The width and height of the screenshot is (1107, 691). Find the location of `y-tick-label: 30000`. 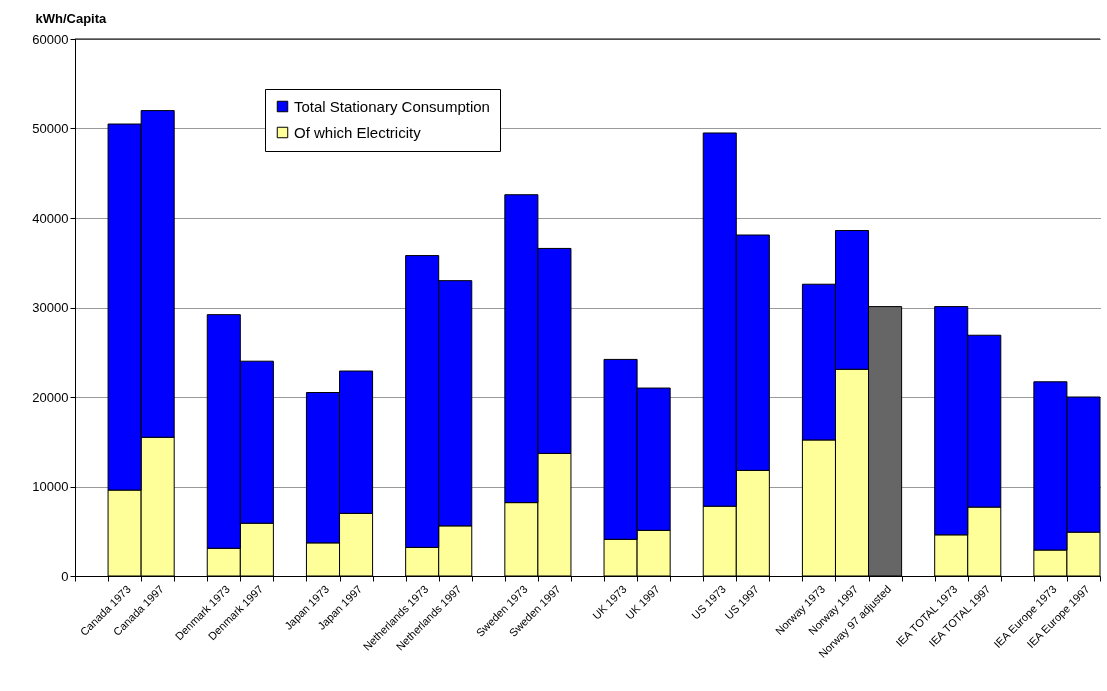

y-tick-label: 30000 is located at coordinates (50, 307).